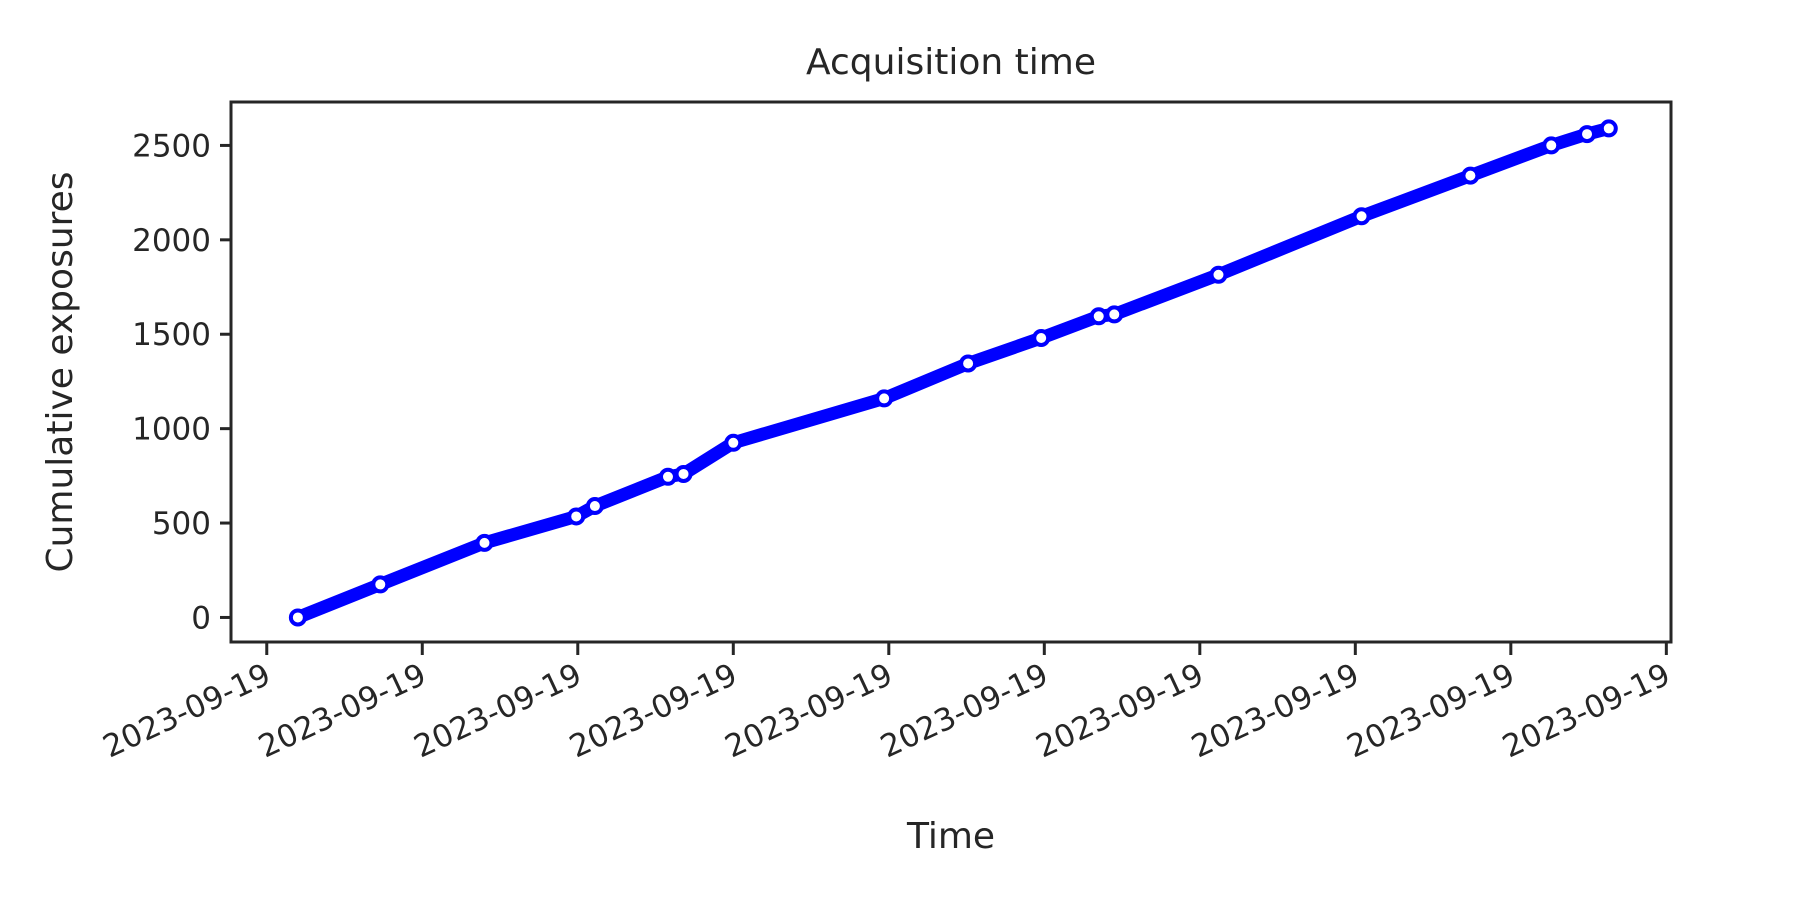 The height and width of the screenshot is (900, 1800). Describe the element at coordinates (171, 241) in the screenshot. I see `y-tick-label-4: 2000` at that location.